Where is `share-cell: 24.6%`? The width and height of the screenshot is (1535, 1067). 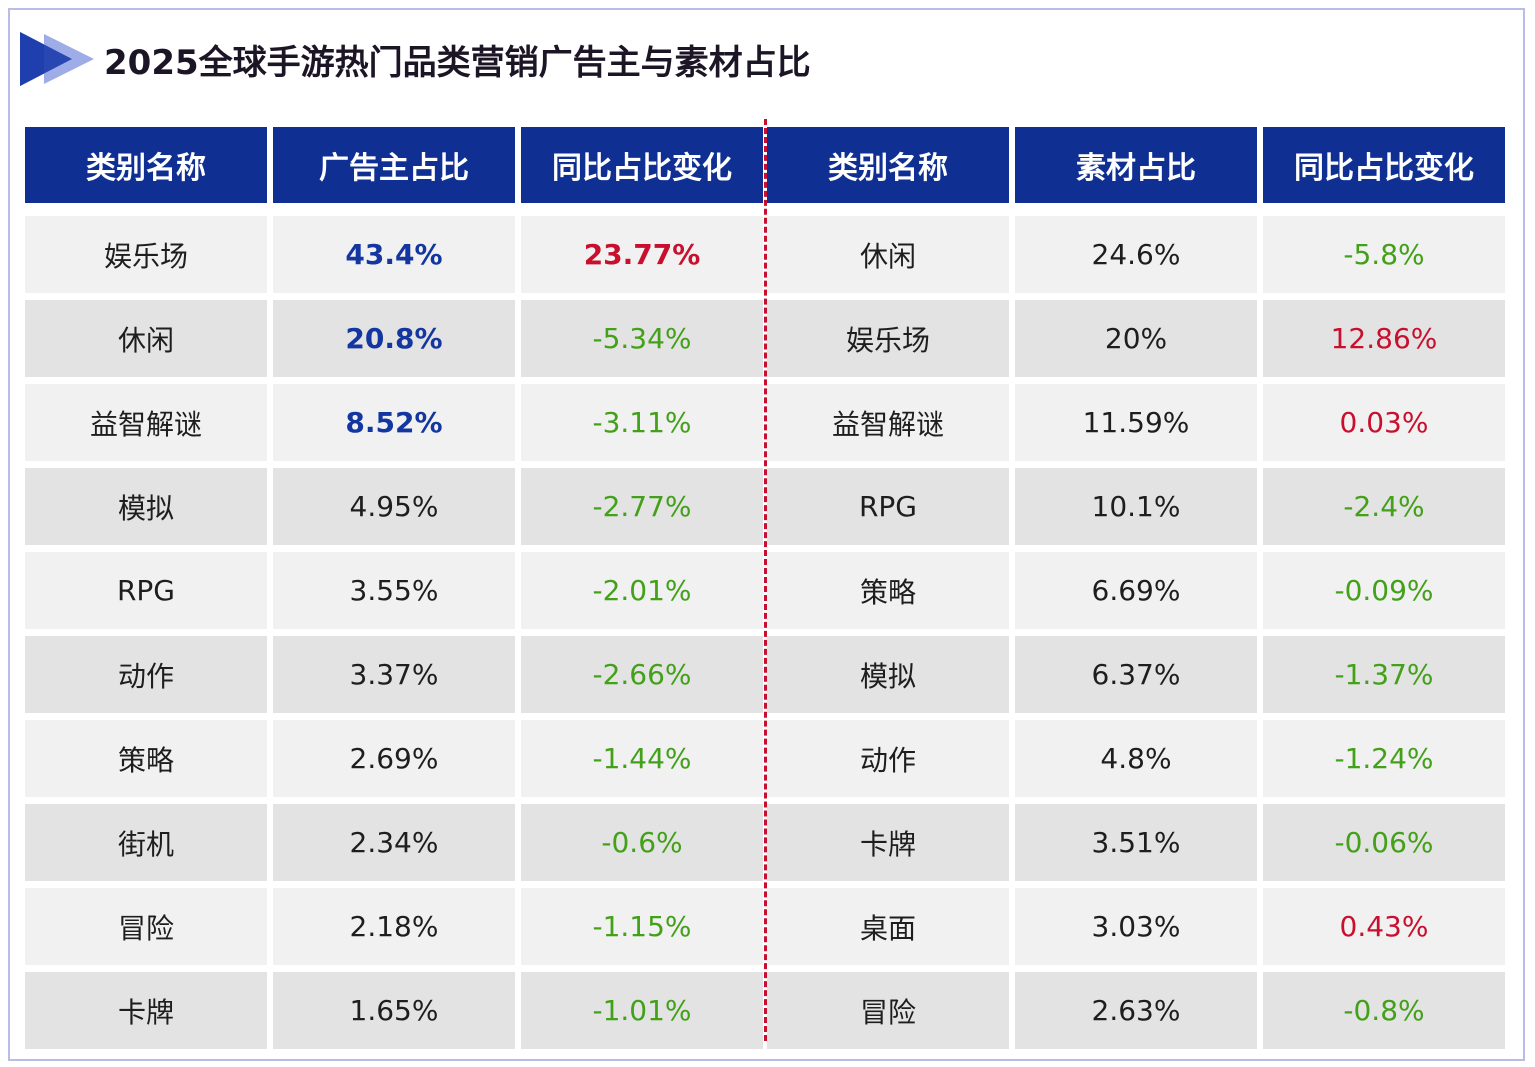
share-cell: 24.6% is located at coordinates (1136, 254).